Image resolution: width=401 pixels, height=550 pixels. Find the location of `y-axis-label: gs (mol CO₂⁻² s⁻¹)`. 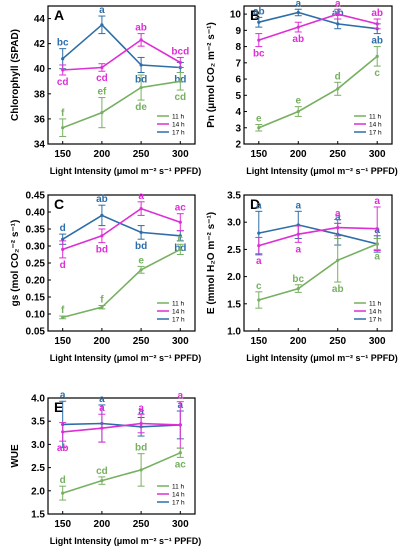

y-axis-label: gs (mol CO₂⁻² s⁻¹) is located at coordinates (15, 263).